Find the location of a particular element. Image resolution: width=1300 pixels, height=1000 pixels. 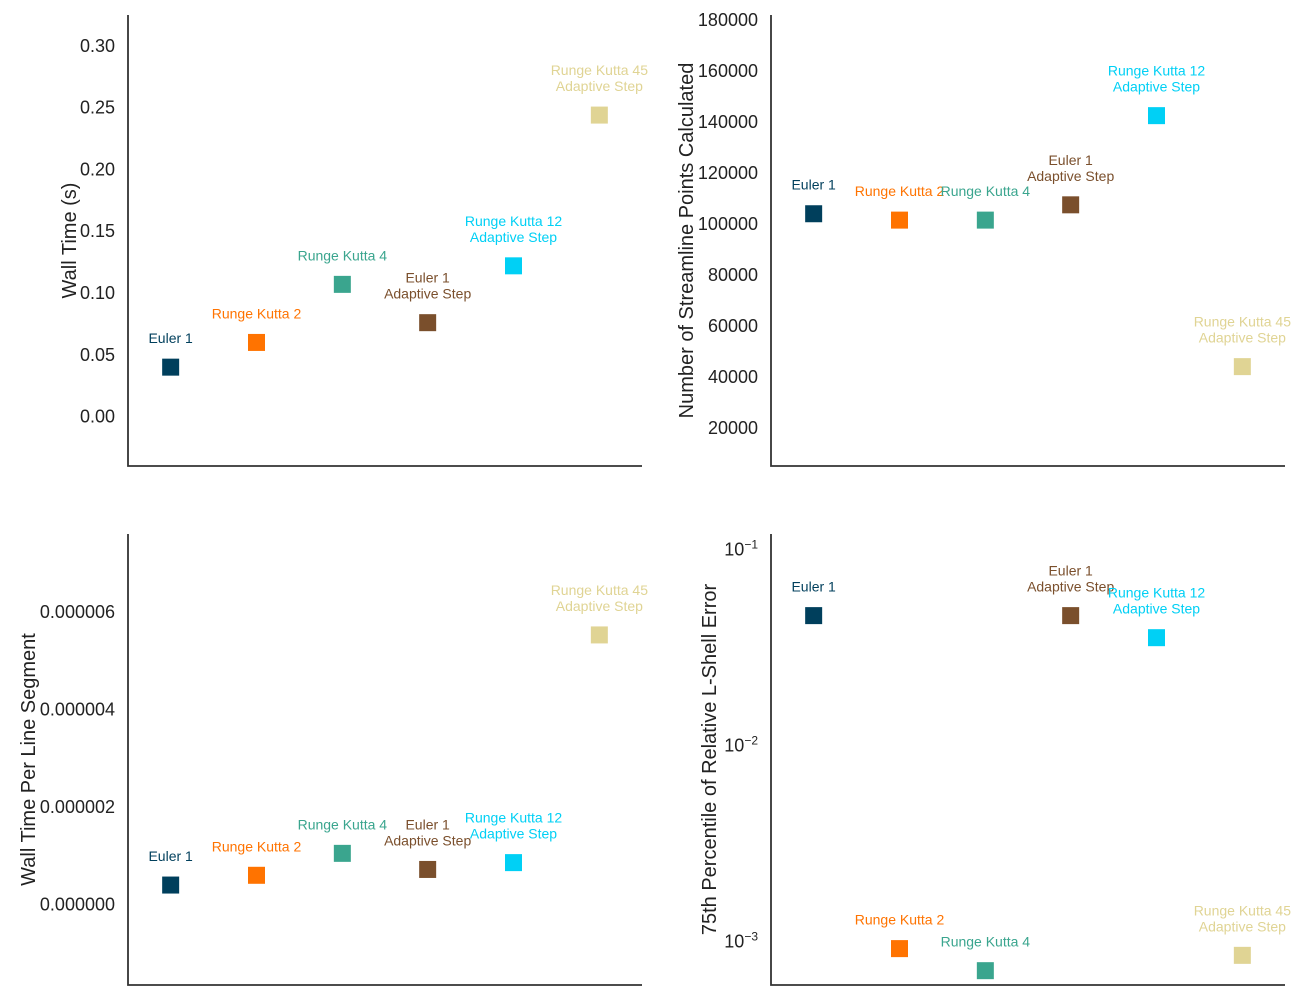

y-tick-label: 60000 is located at coordinates (733, 326).